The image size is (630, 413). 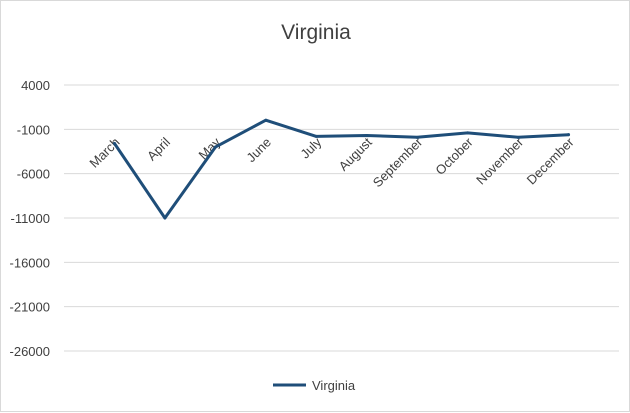 I want to click on chart-title: Virginia, so click(x=316, y=32).